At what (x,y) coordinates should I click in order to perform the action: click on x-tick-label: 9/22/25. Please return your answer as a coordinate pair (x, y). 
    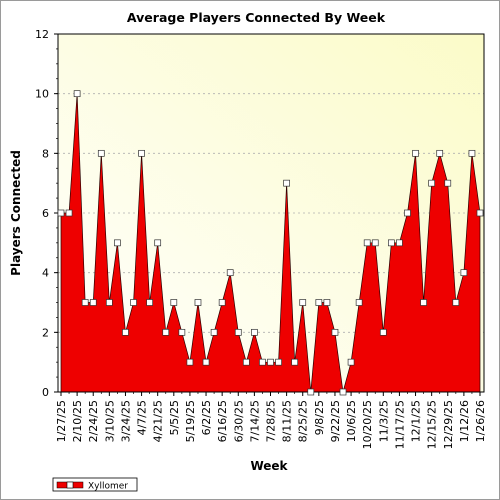
    Looking at the image, I should click on (335, 421).